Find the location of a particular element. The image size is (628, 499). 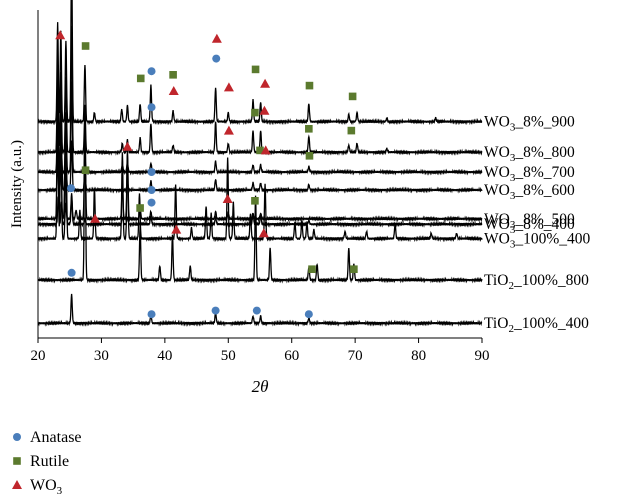

legend: Anatase Rutile WO3 is located at coordinates (47, 463).